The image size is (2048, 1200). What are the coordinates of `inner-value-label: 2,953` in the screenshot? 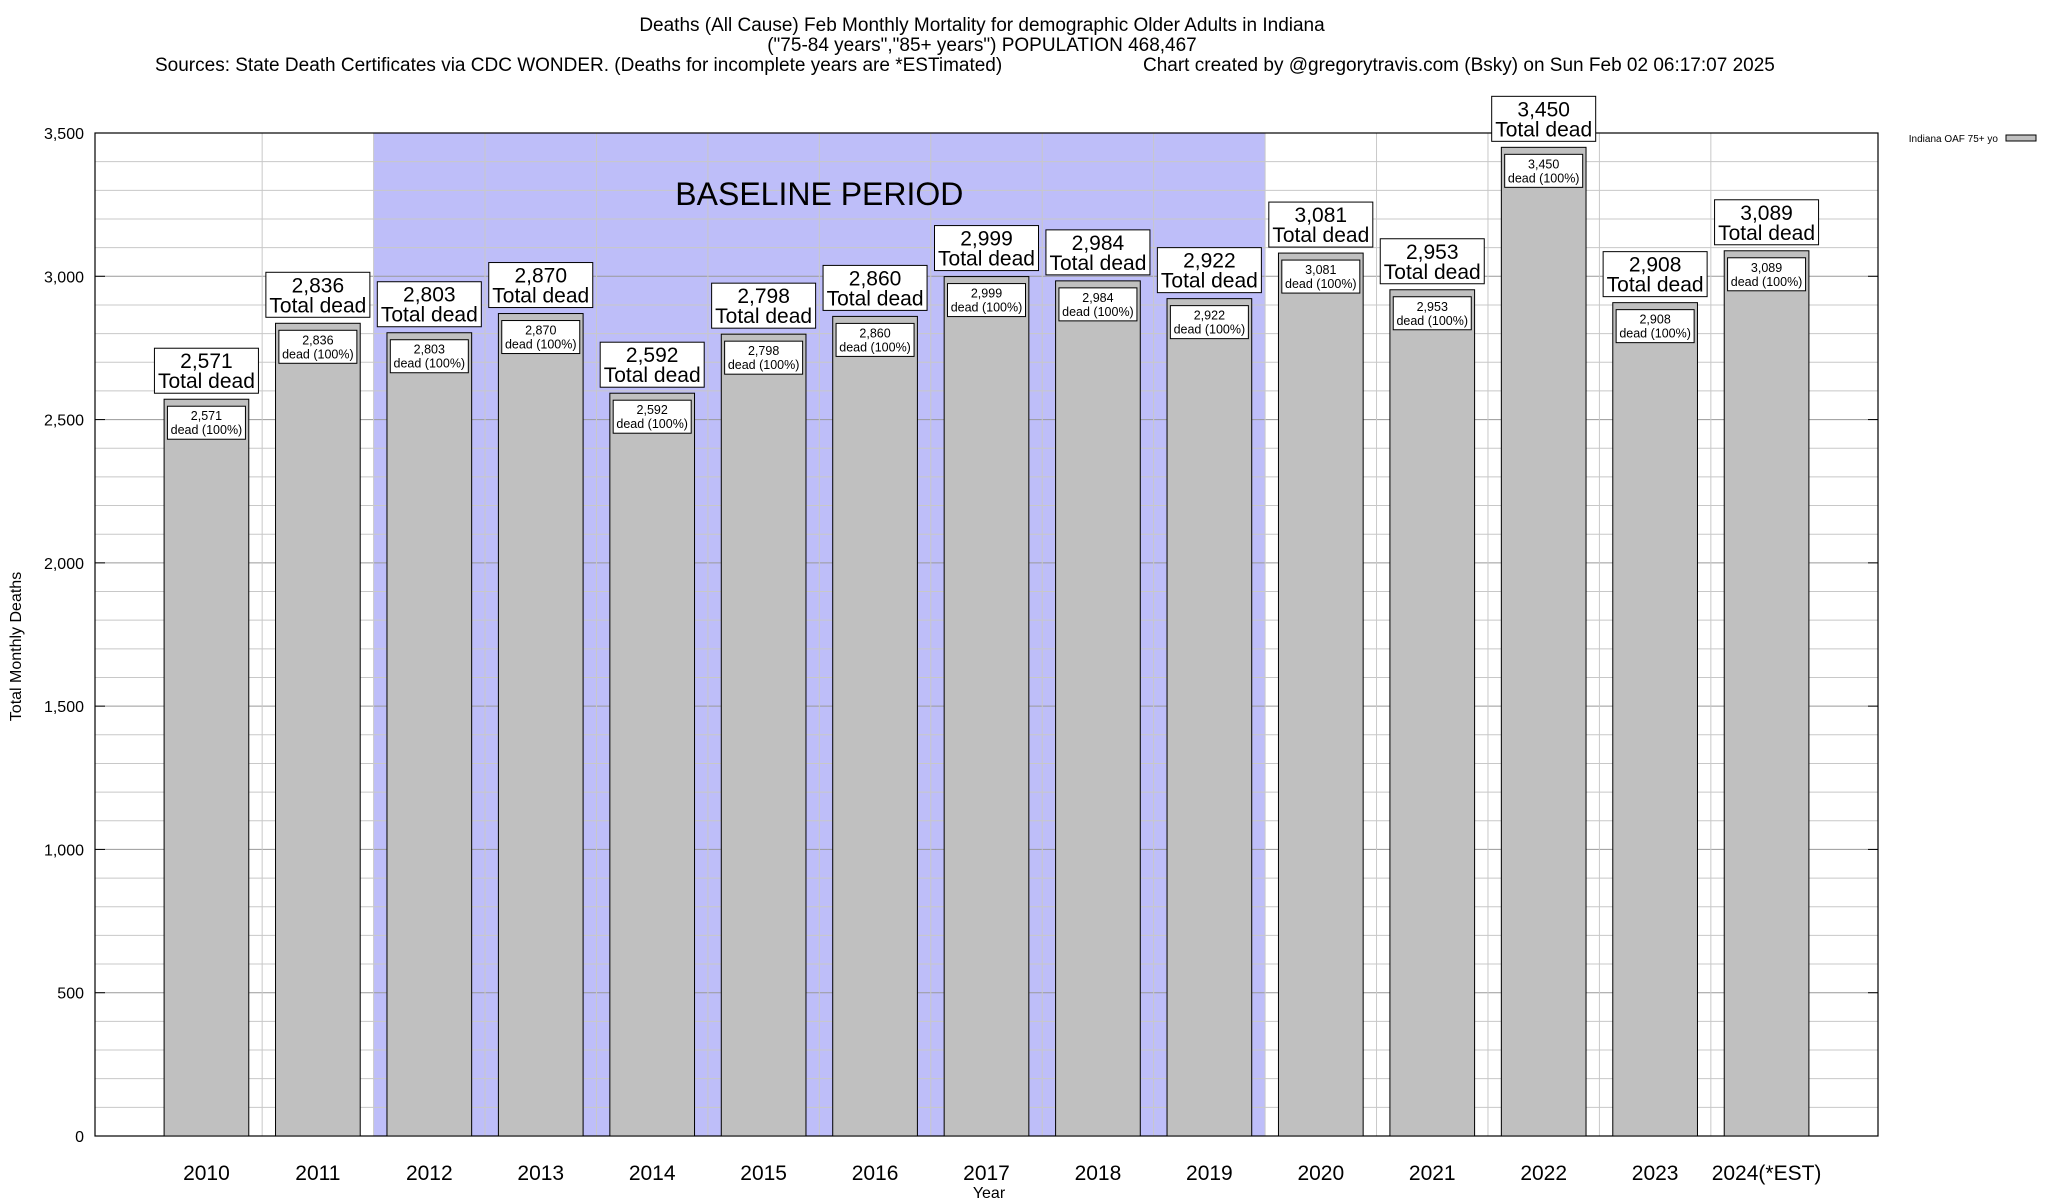 It's located at (1432, 307).